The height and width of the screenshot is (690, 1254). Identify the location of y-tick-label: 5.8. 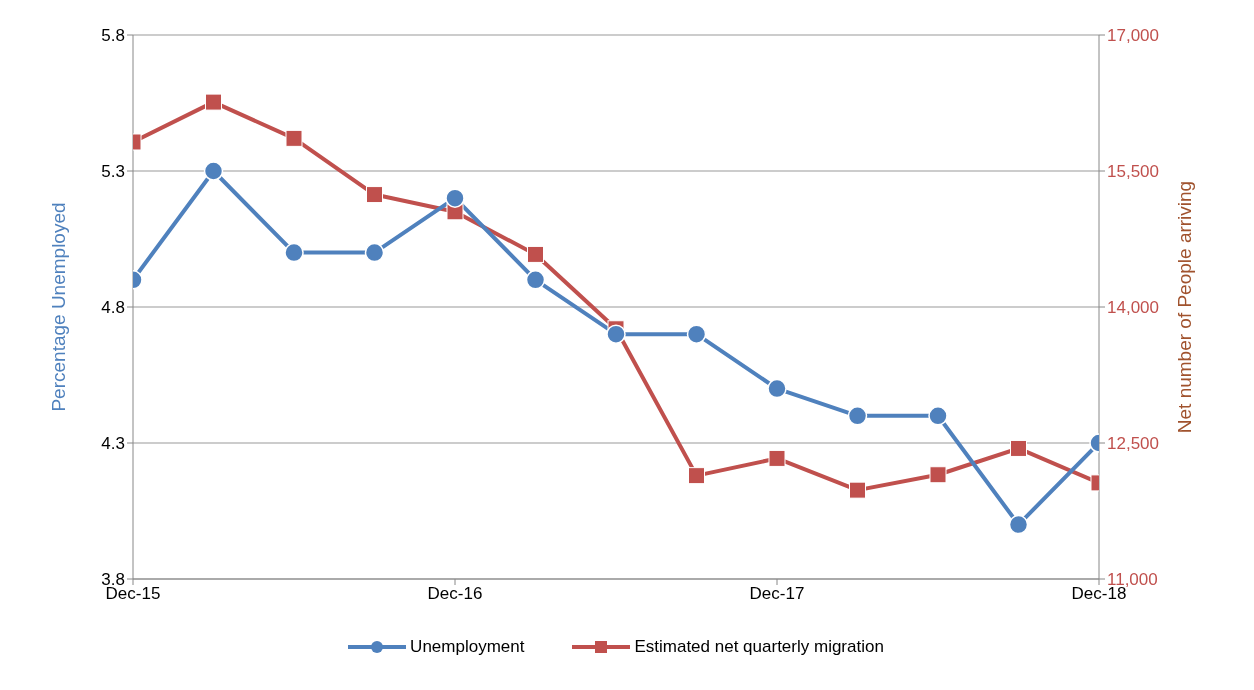
(113, 36).